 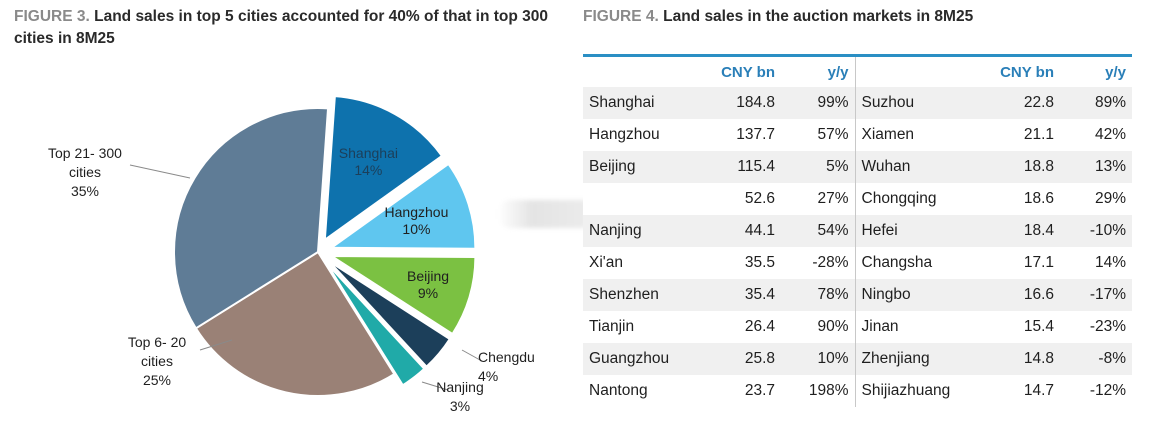 What do you see at coordinates (1020, 199) in the screenshot?
I see `table-cell: 18.6` at bounding box center [1020, 199].